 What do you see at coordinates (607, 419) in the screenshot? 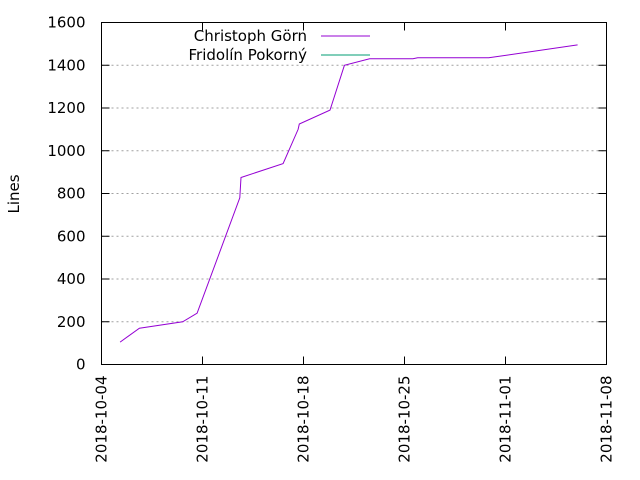
I see `x-tick-label: 2018-11-08` at bounding box center [607, 419].